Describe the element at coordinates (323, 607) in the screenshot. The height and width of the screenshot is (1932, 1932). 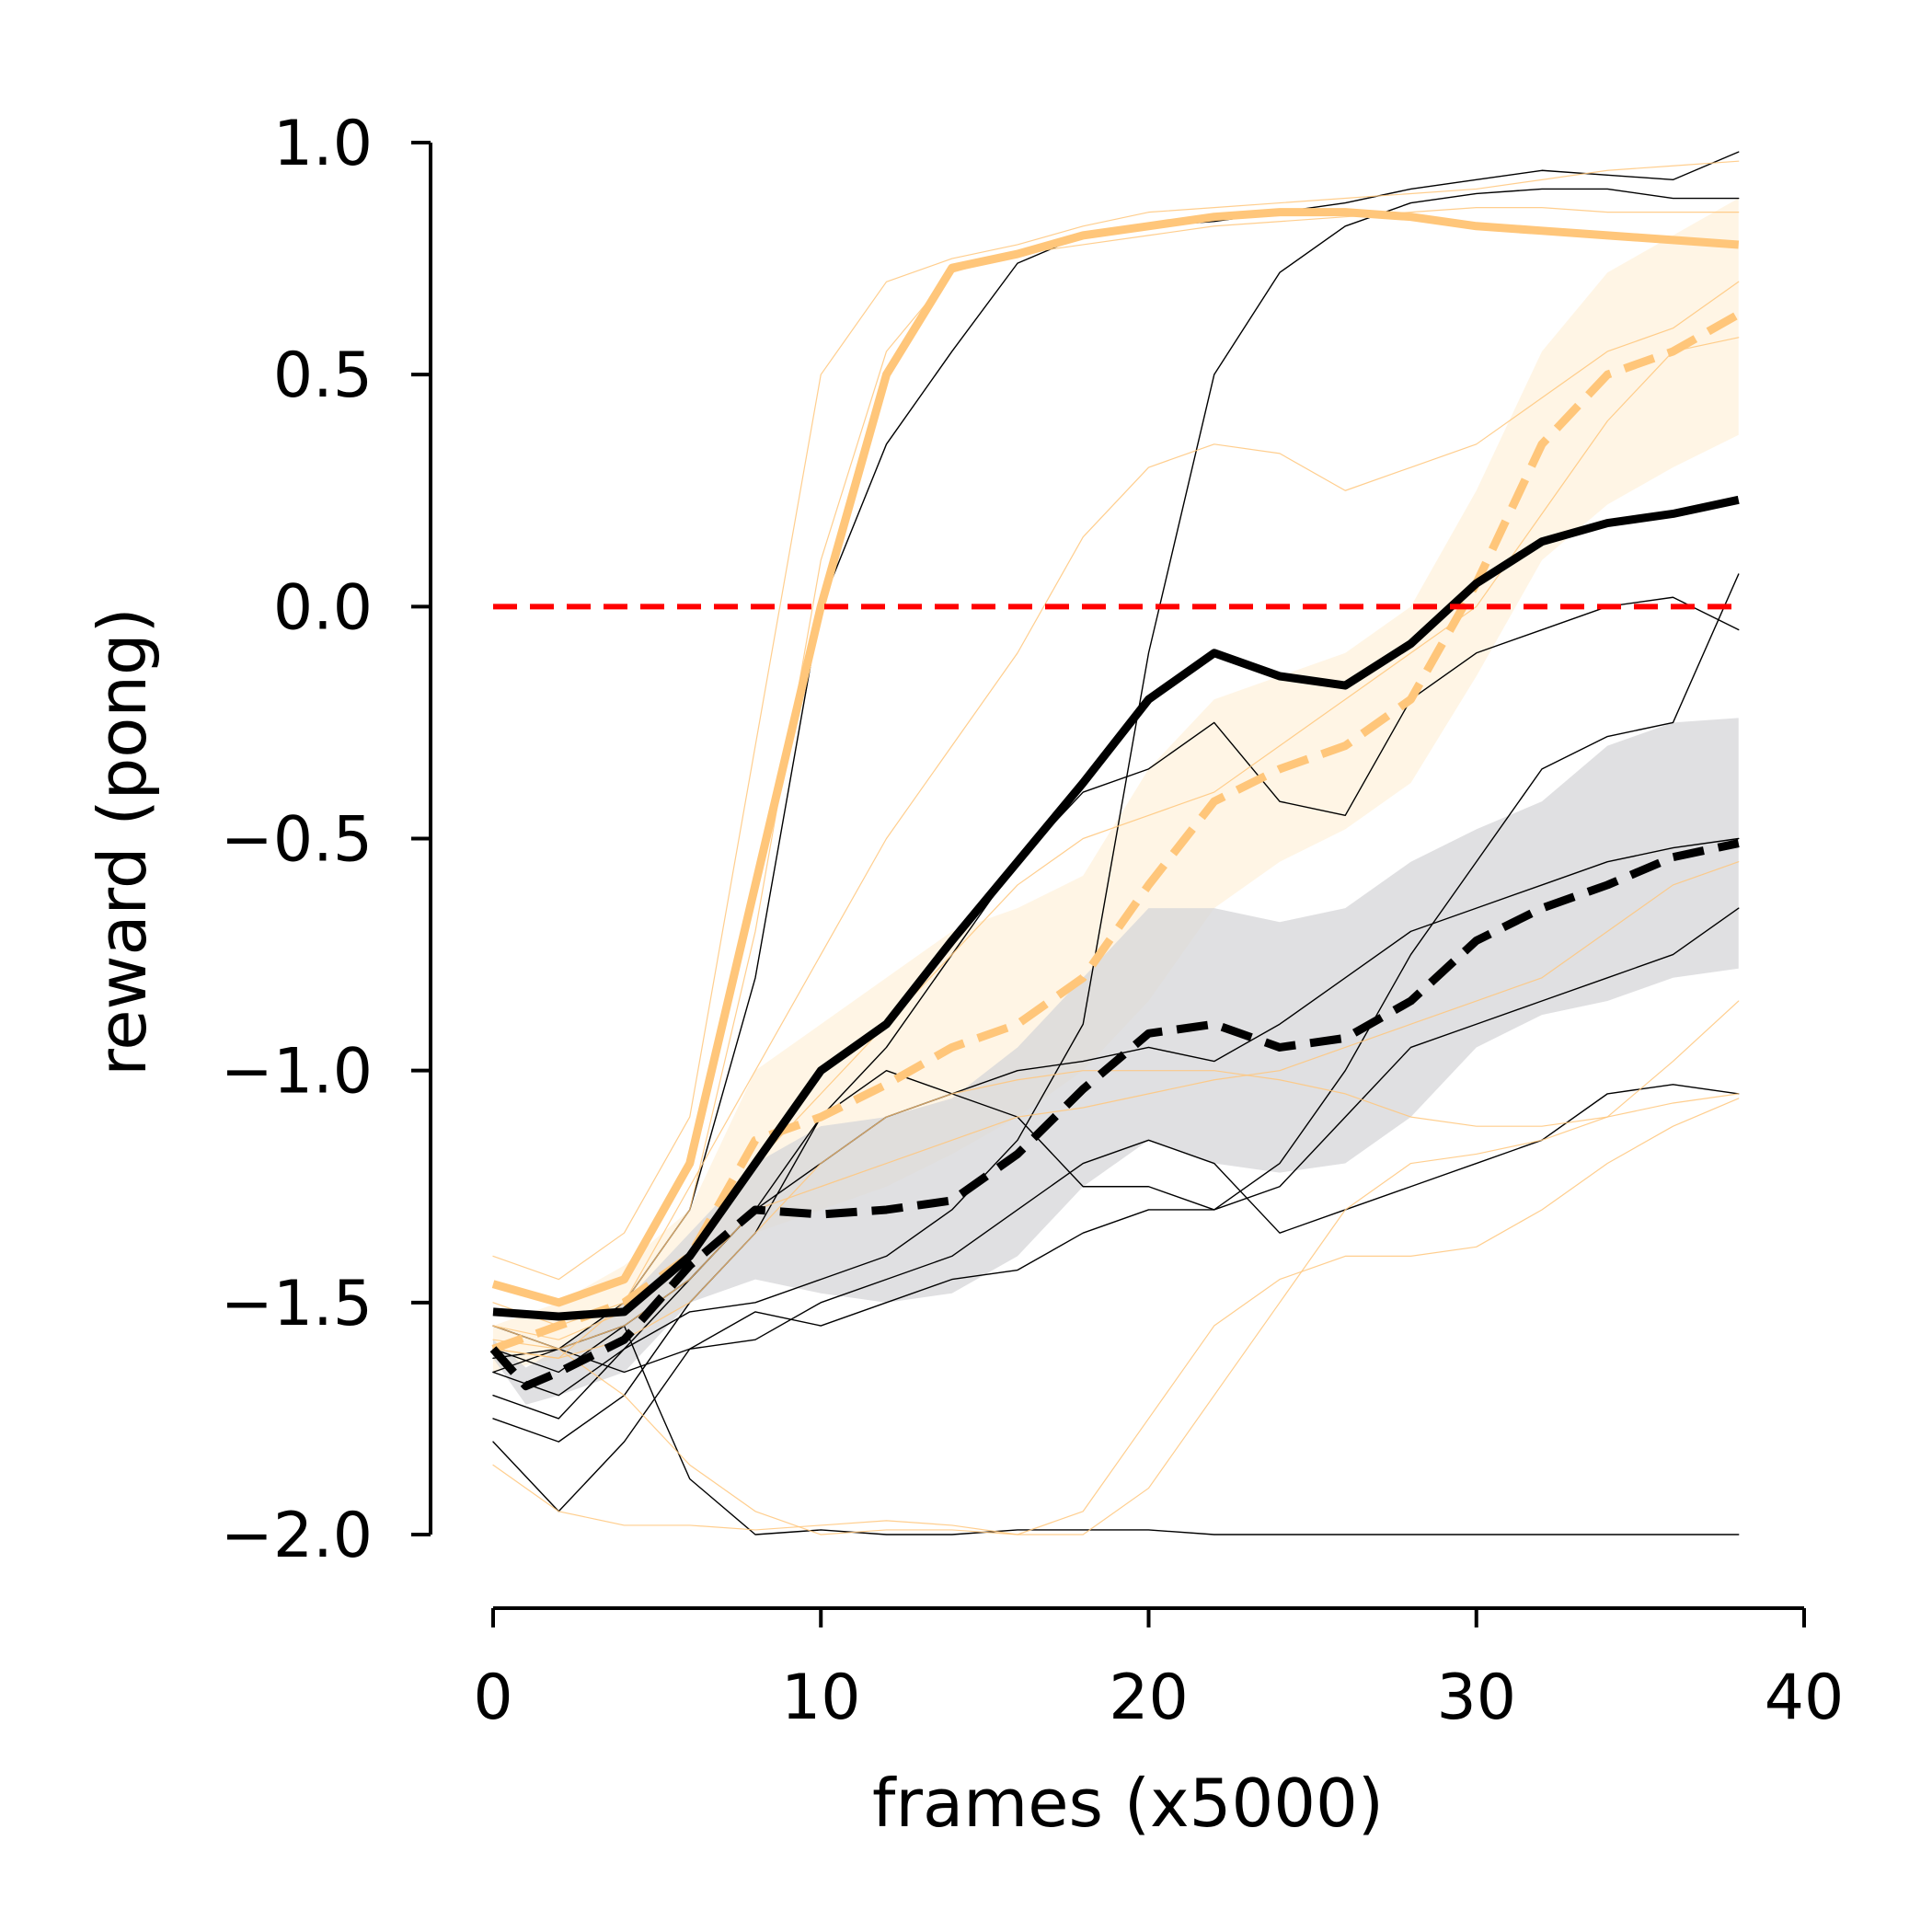
I see `y-tick-label: 0.0` at that location.